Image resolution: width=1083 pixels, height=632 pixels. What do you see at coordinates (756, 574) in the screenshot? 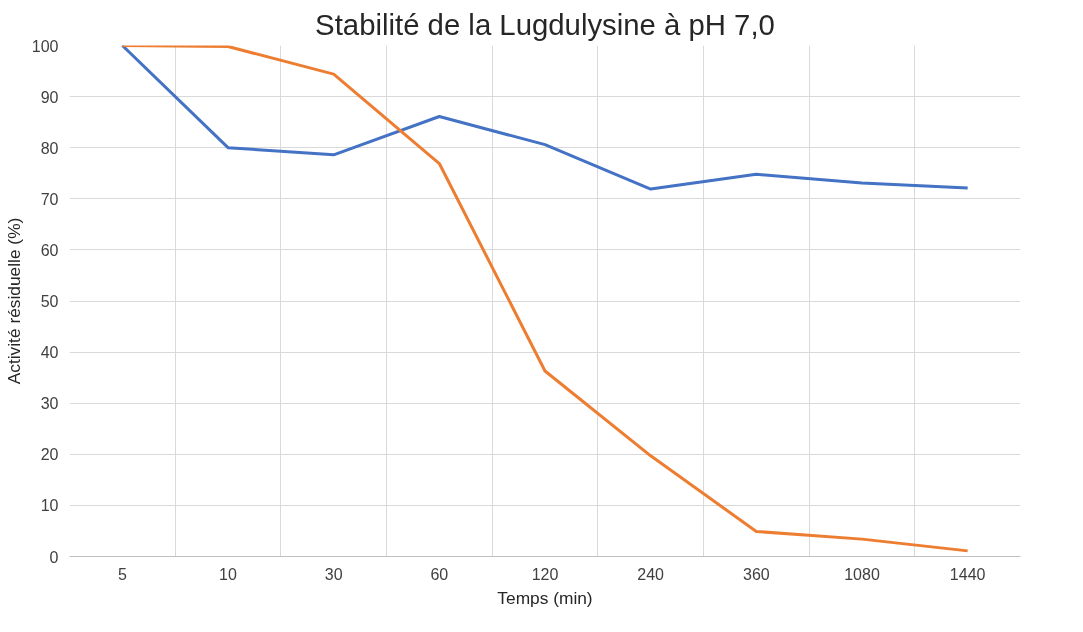
I see `x-tick-label: 360` at bounding box center [756, 574].